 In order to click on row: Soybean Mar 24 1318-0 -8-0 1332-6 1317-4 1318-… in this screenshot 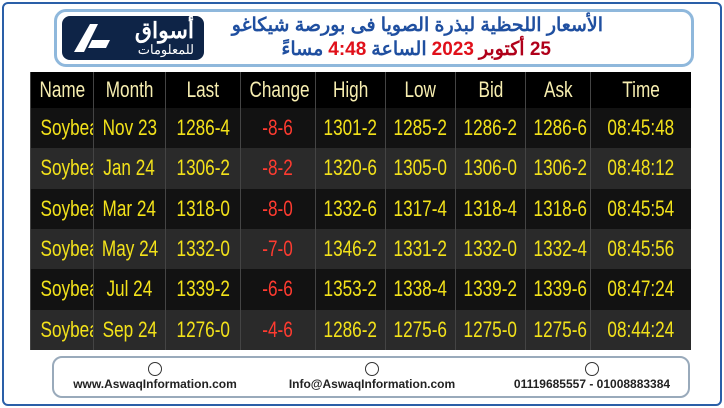, I will do `click(360, 208)`.